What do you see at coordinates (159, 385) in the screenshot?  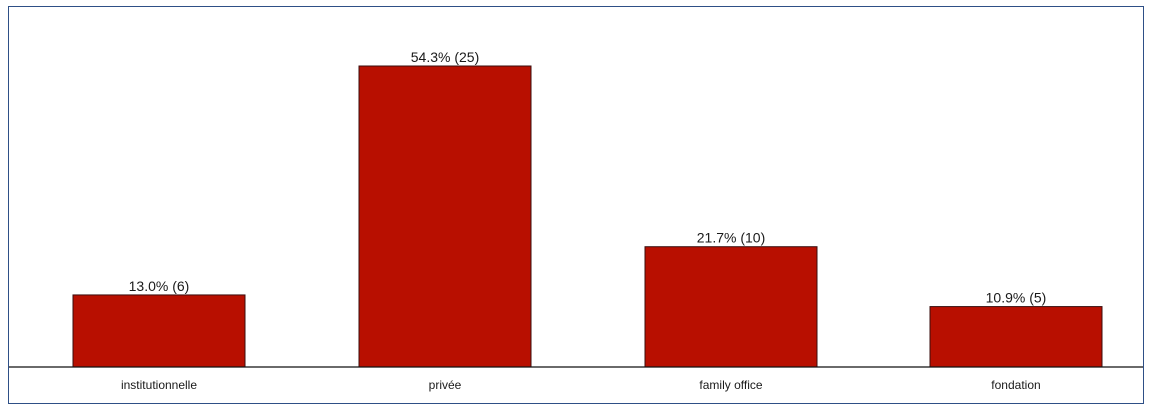 I see `x-tick-label: institutionnelle` at bounding box center [159, 385].